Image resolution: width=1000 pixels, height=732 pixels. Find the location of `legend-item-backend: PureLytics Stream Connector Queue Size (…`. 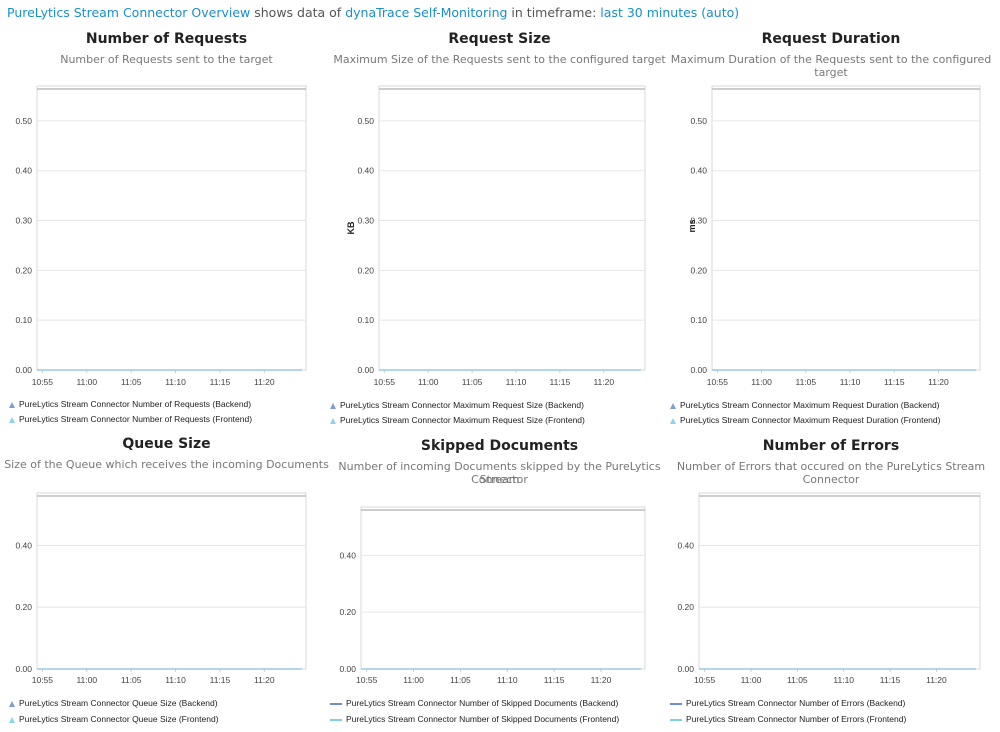

legend-item-backend: PureLytics Stream Connector Queue Size (… is located at coordinates (113, 703).